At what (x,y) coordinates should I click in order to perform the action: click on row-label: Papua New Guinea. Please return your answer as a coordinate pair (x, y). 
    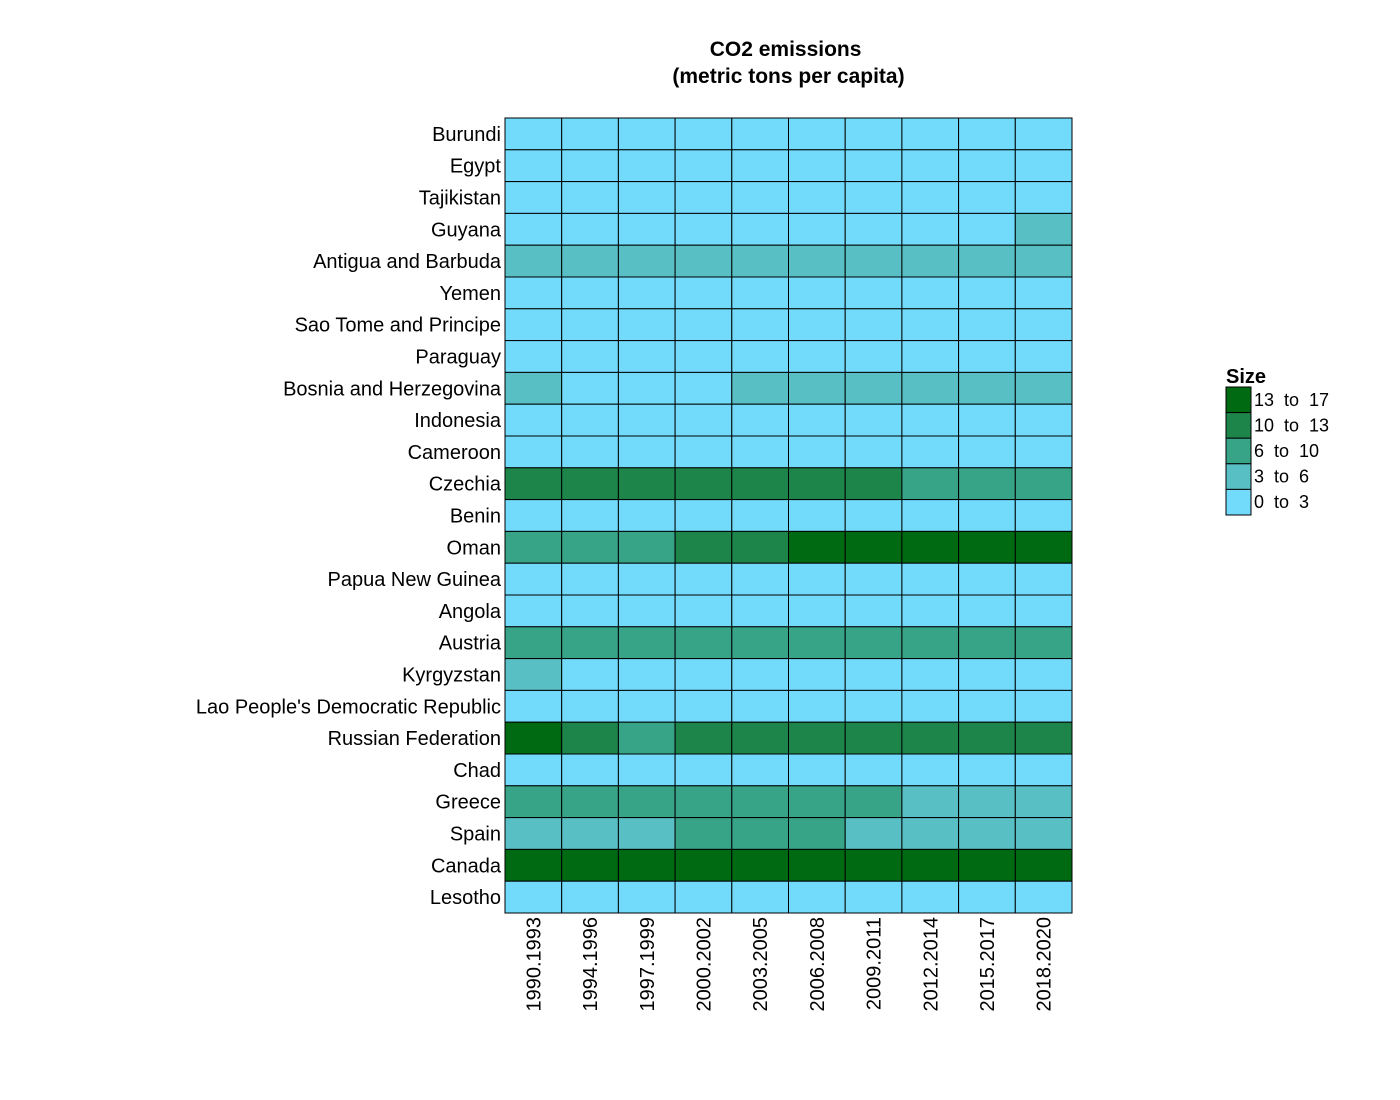
    Looking at the image, I should click on (415, 580).